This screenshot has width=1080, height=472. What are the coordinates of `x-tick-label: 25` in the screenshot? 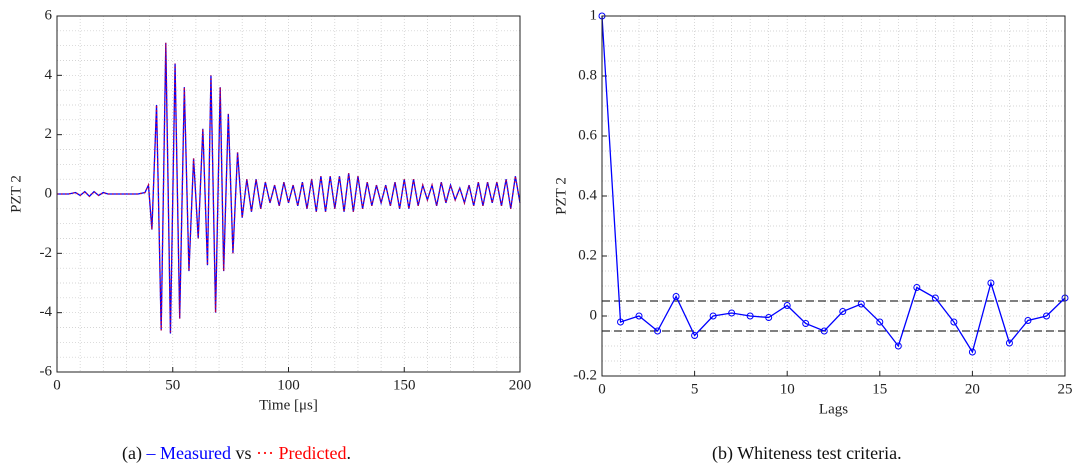 It's located at (1065, 389).